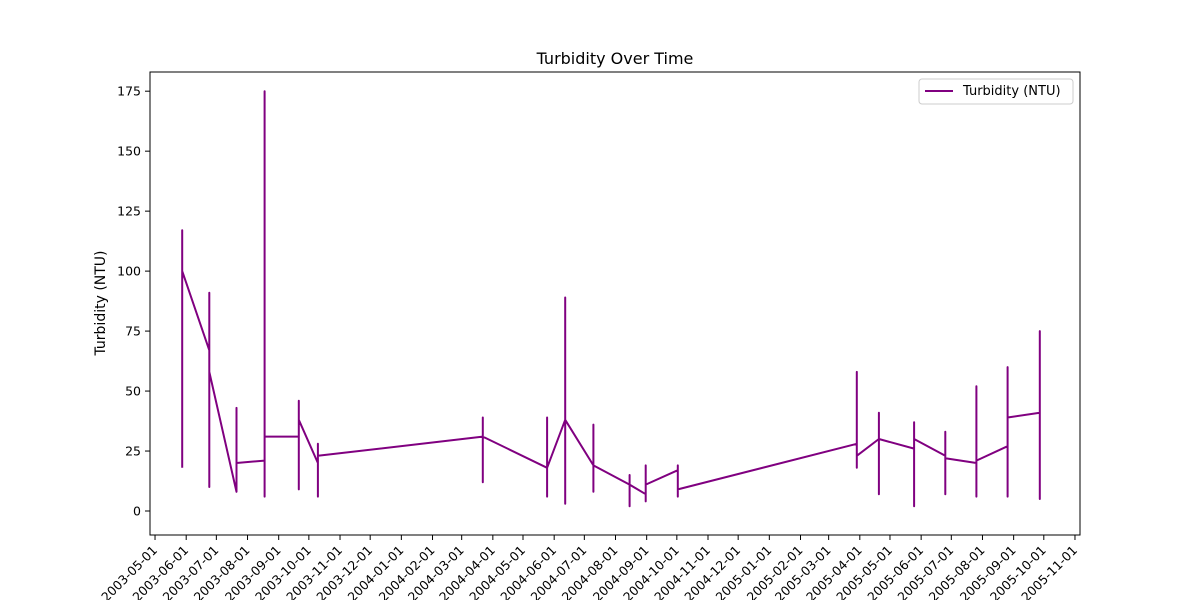  Describe the element at coordinates (129, 91) in the screenshot. I see `y-tick-label: 175` at that location.